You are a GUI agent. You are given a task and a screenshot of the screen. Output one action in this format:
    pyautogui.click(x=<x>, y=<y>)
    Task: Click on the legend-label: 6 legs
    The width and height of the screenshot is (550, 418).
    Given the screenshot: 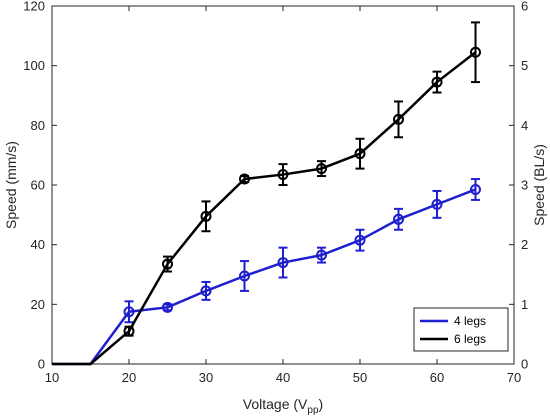 What is the action you would take?
    pyautogui.click(x=470, y=339)
    